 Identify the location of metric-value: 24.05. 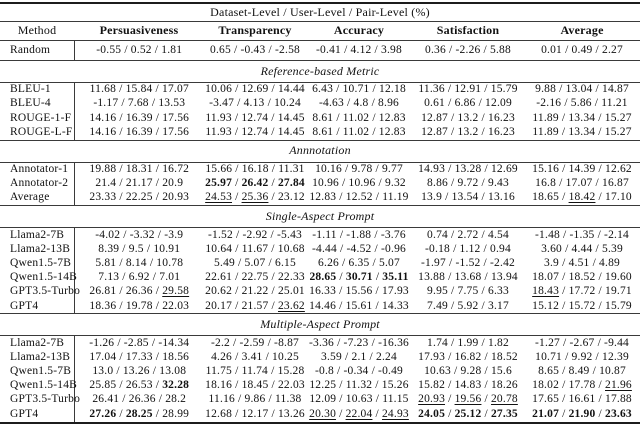
(432, 413).